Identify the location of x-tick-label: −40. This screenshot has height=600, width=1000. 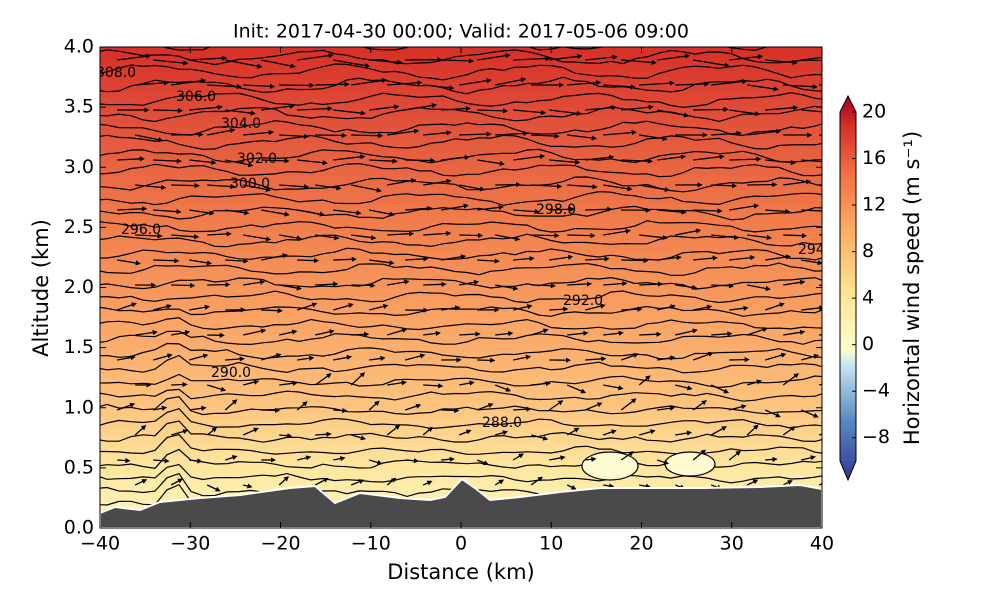
(100, 544).